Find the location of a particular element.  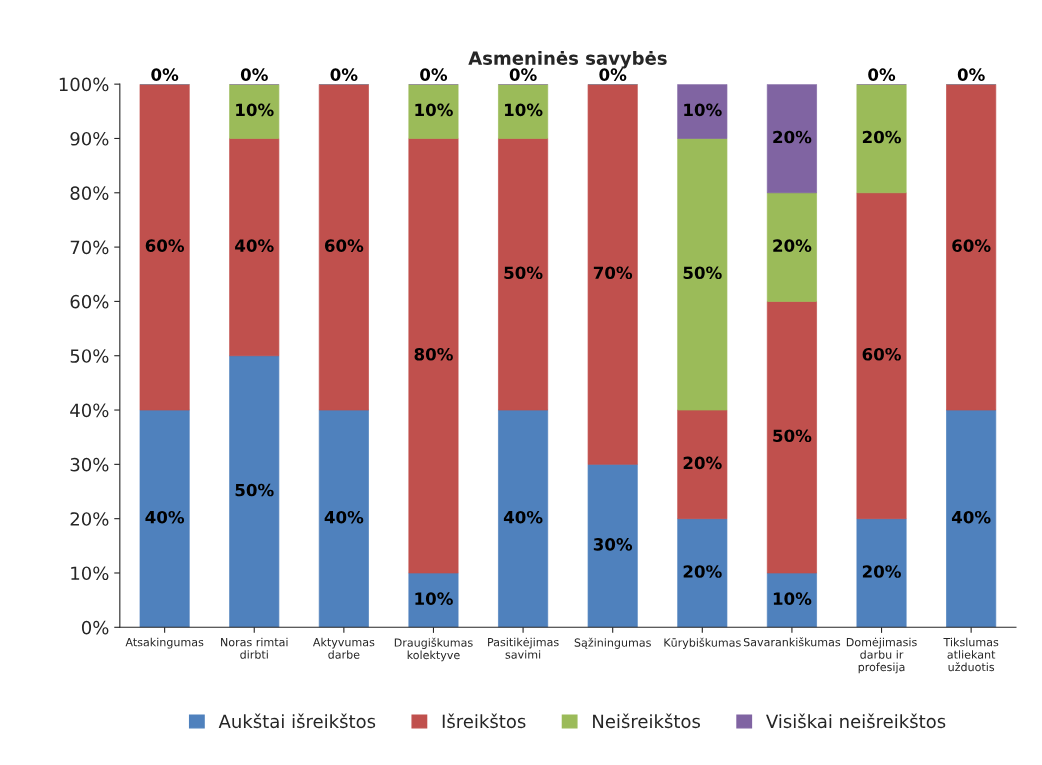

x-tick-label: Domėjimasis darbu ir profesija is located at coordinates (881, 655).